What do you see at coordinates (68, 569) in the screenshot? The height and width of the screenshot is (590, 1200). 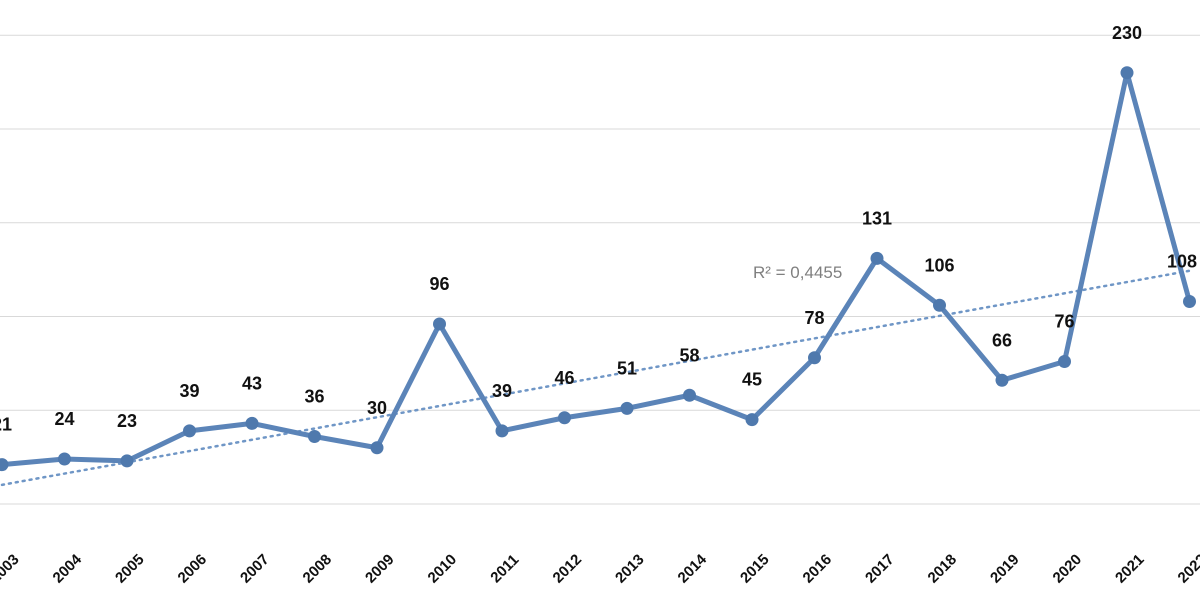 I see `x-tick-2004: 2004` at bounding box center [68, 569].